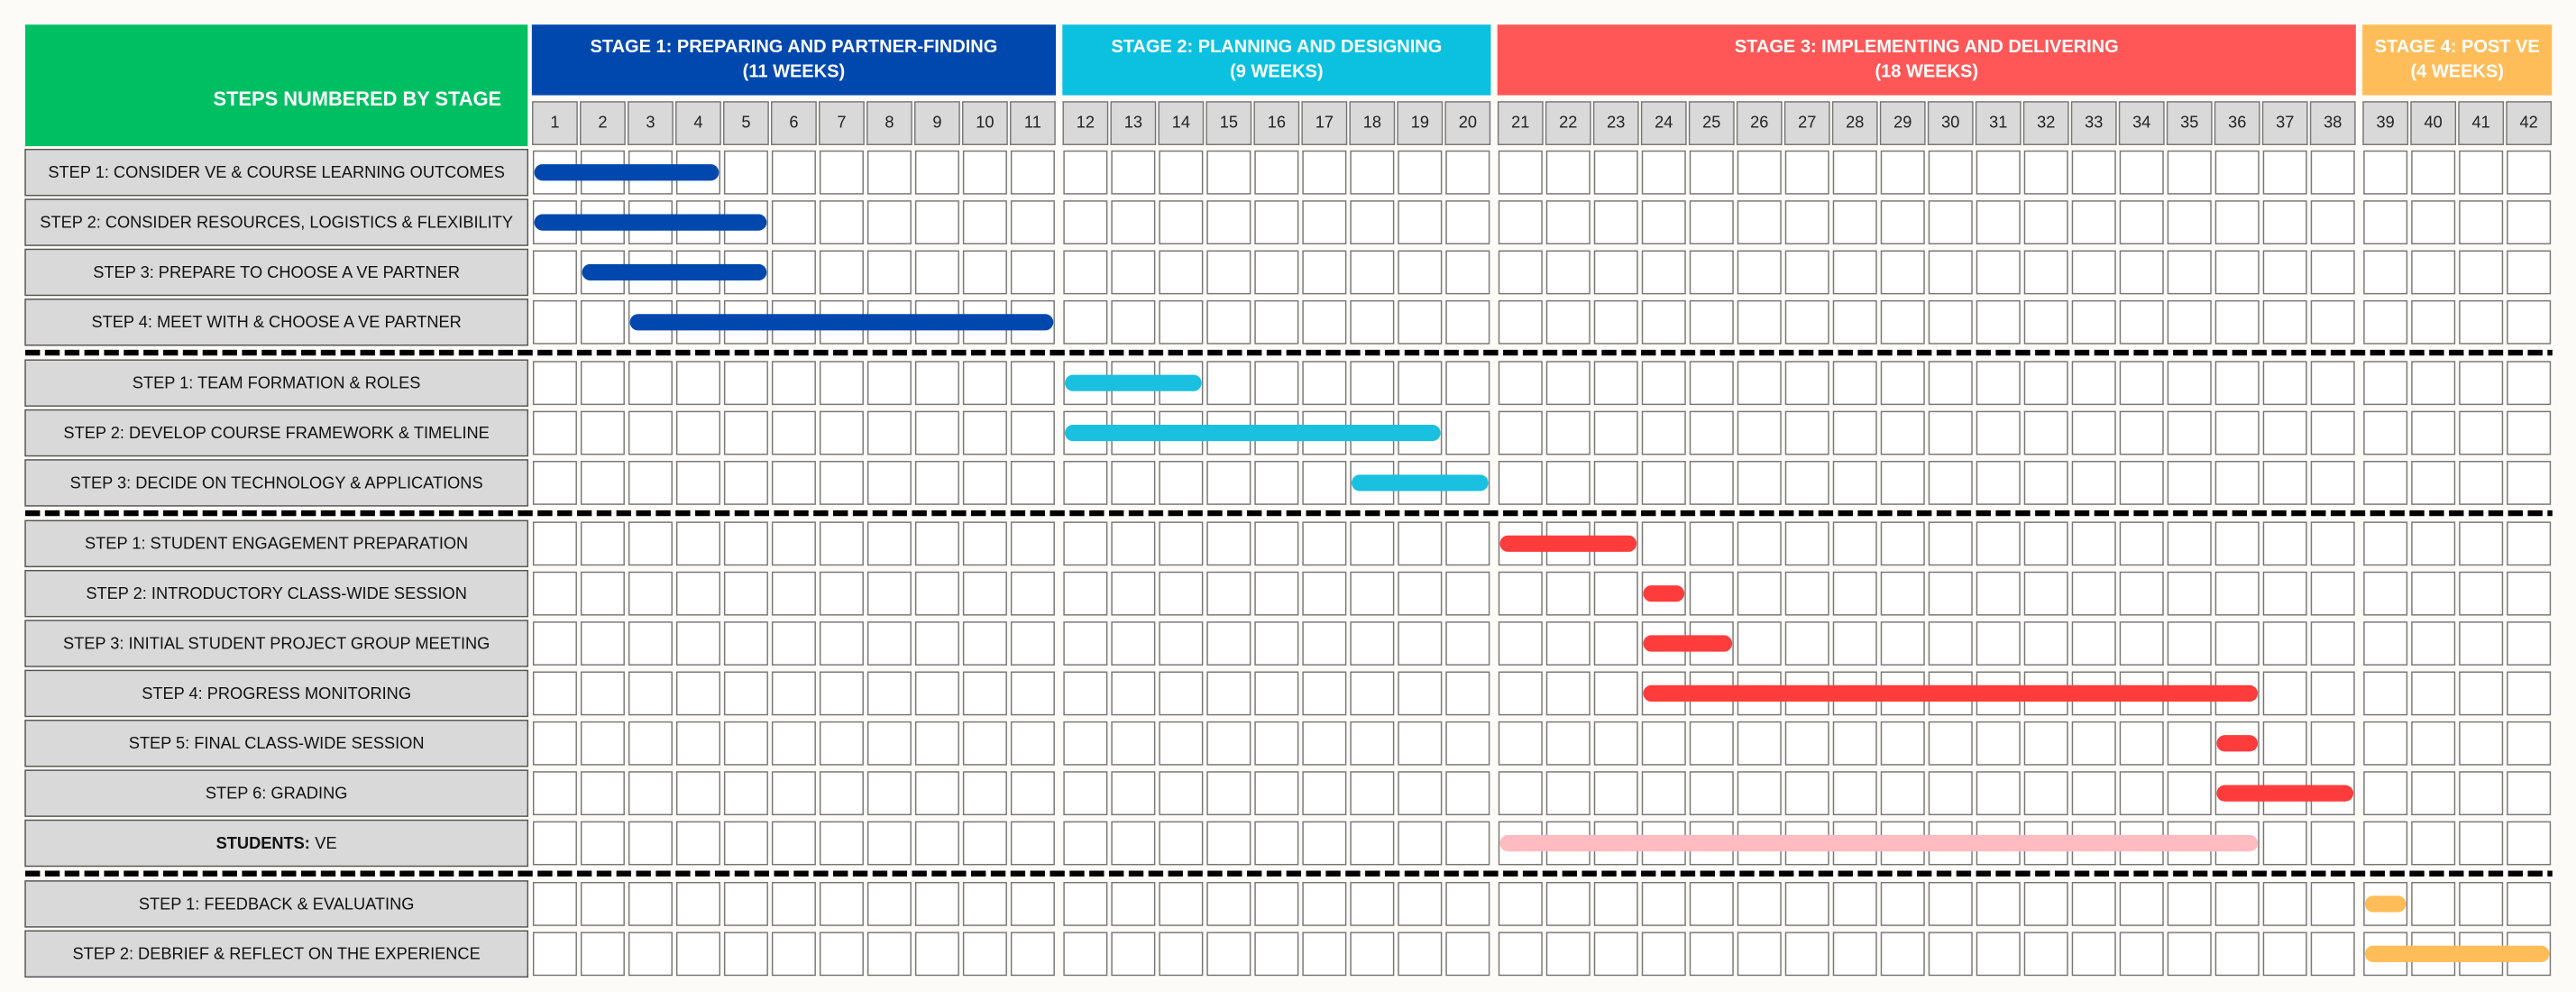 The image size is (2576, 992). Describe the element at coordinates (1926, 60) in the screenshot. I see `stage-header` at that location.